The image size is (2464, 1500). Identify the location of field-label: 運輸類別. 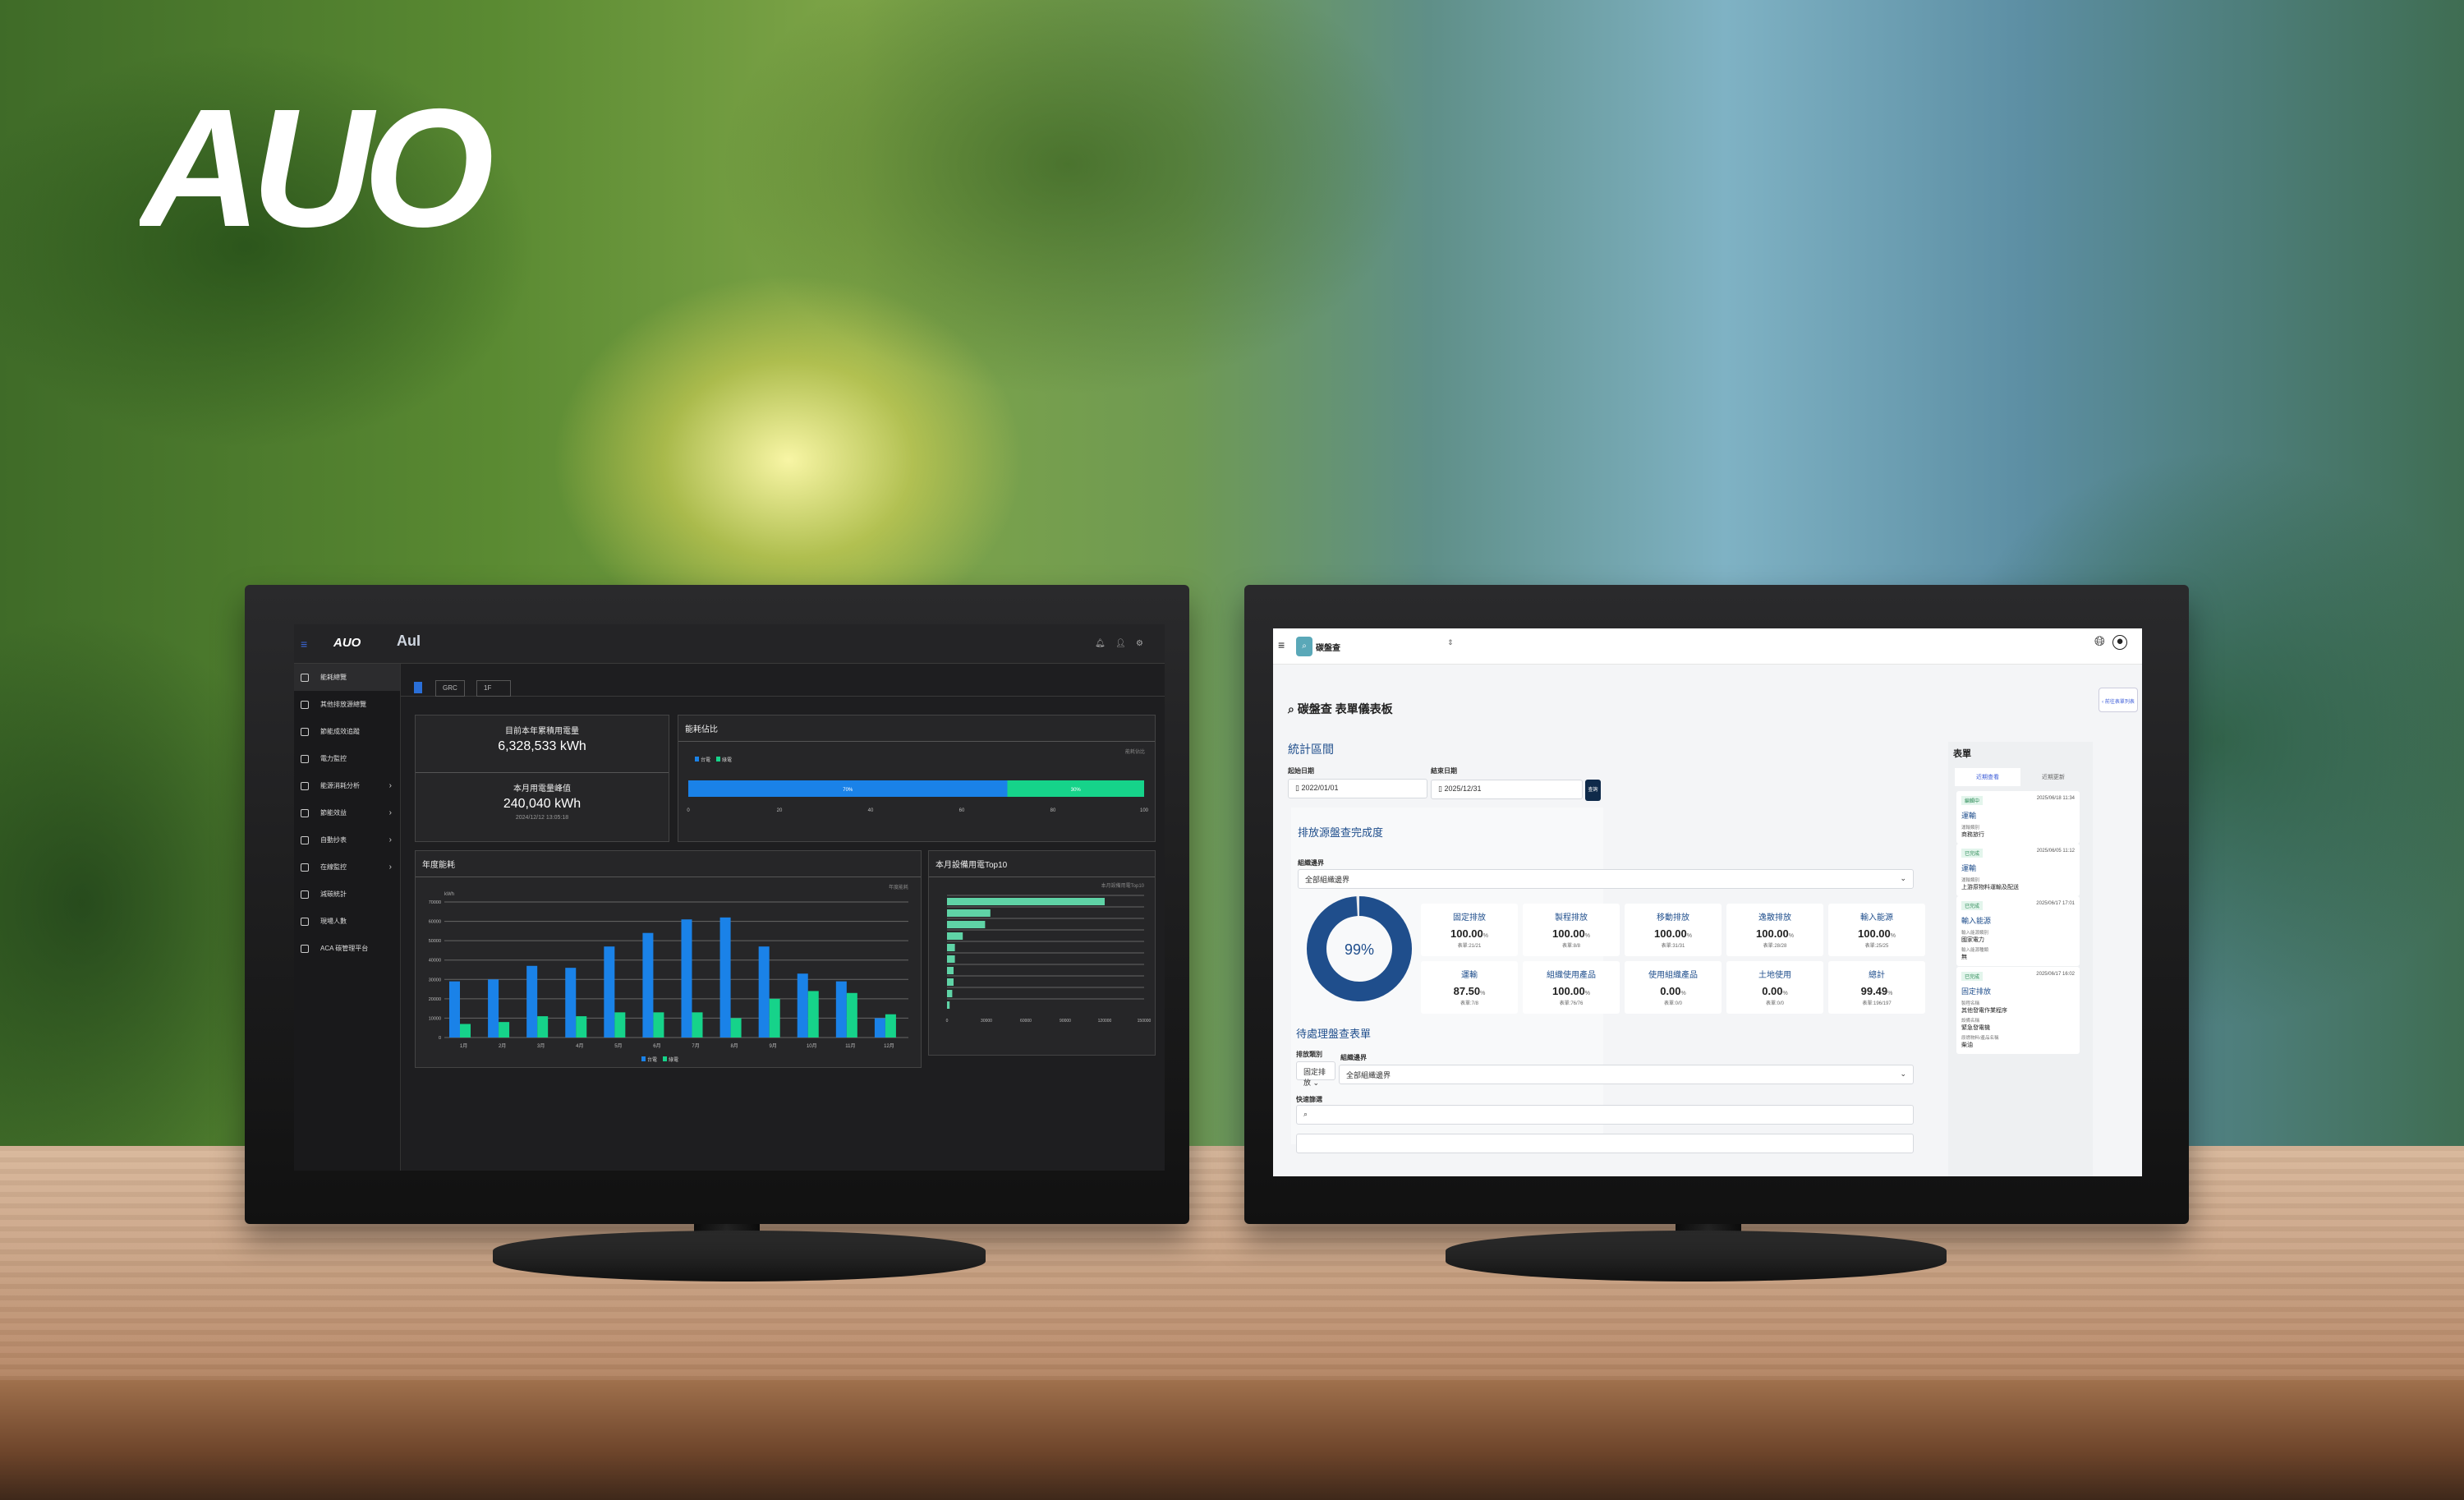
(1970, 829).